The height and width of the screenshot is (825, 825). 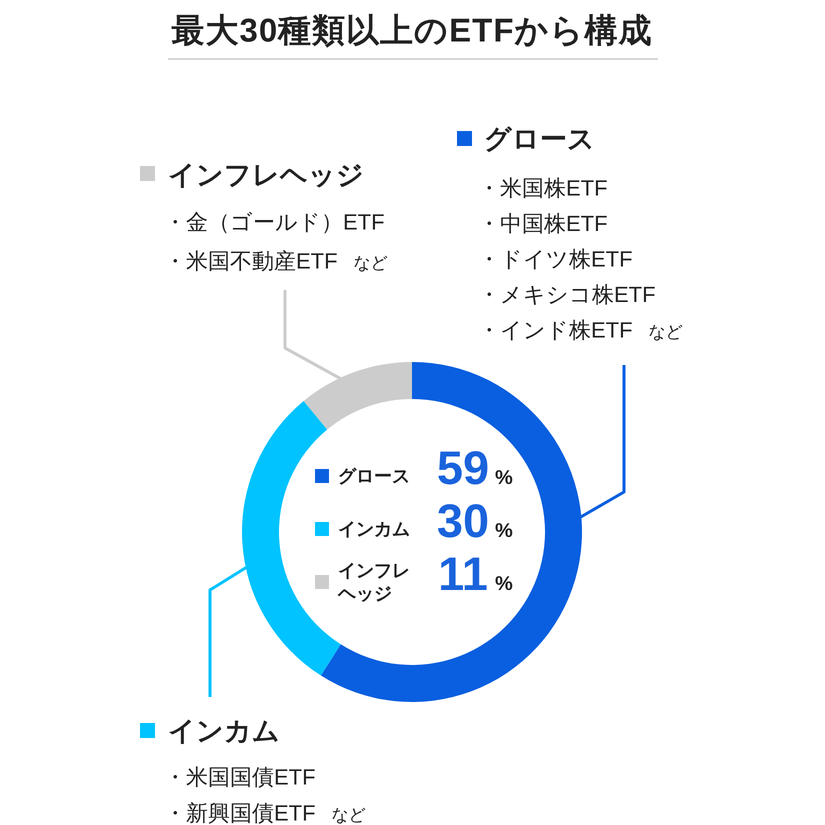 What do you see at coordinates (373, 582) in the screenshot?
I see `legend-label: インフレヘッジ` at bounding box center [373, 582].